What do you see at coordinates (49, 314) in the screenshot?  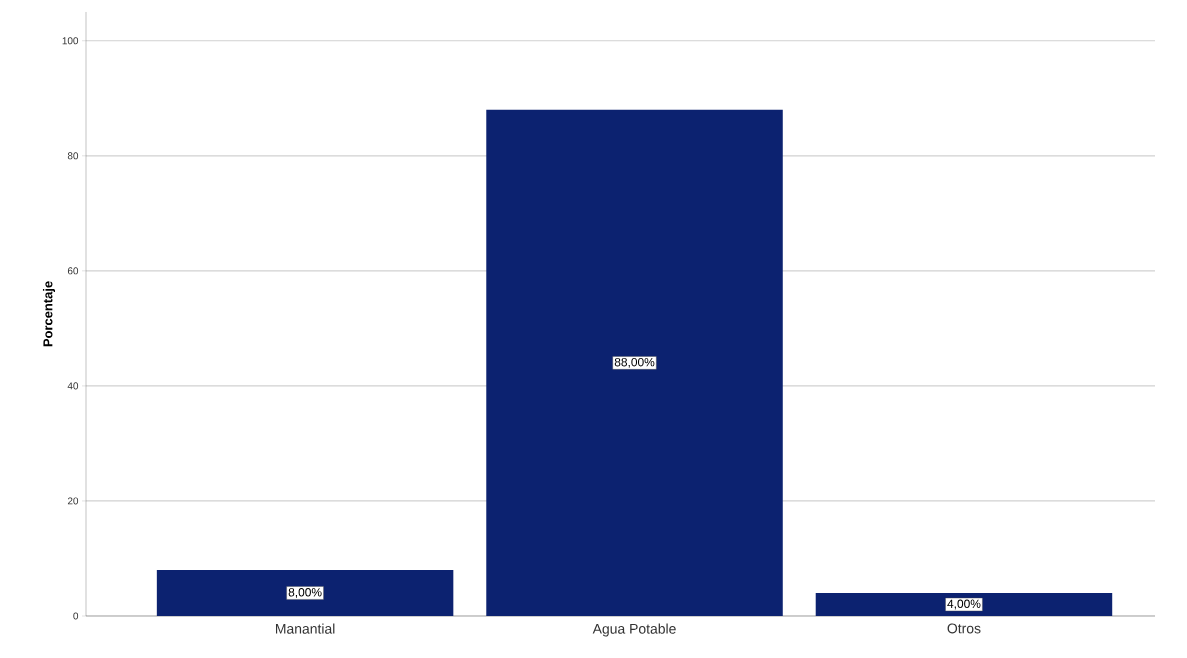 I see `y-axis-title: Porcentaje` at bounding box center [49, 314].